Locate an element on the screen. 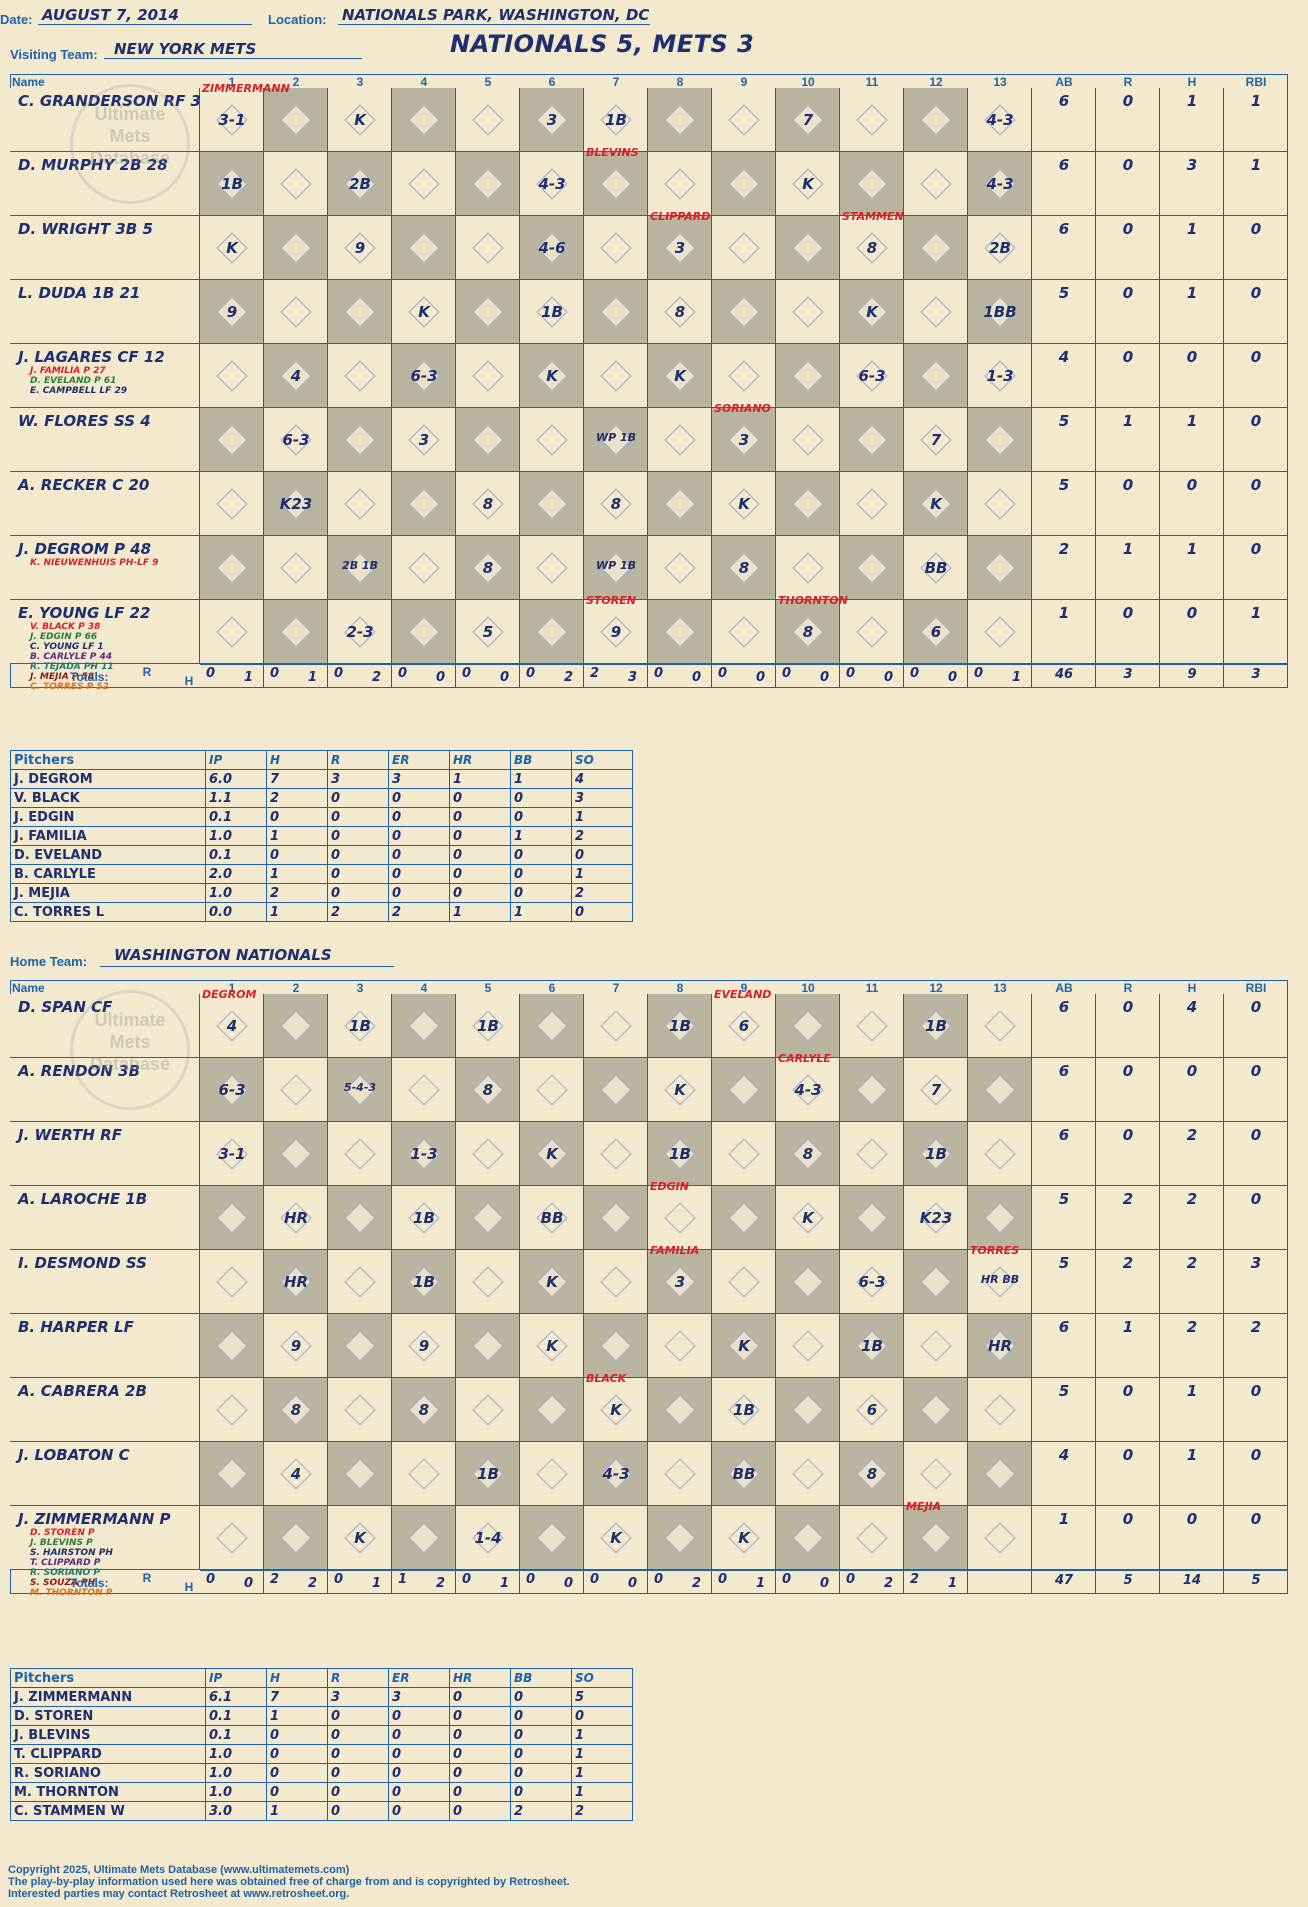  inning-hits: 1 is located at coordinates (249, 677).